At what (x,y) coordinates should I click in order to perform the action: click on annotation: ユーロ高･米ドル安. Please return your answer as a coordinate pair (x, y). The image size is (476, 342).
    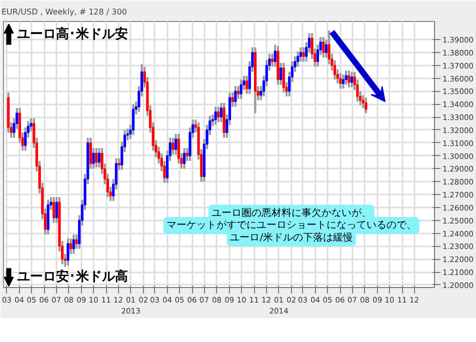
    Looking at the image, I should click on (72, 34).